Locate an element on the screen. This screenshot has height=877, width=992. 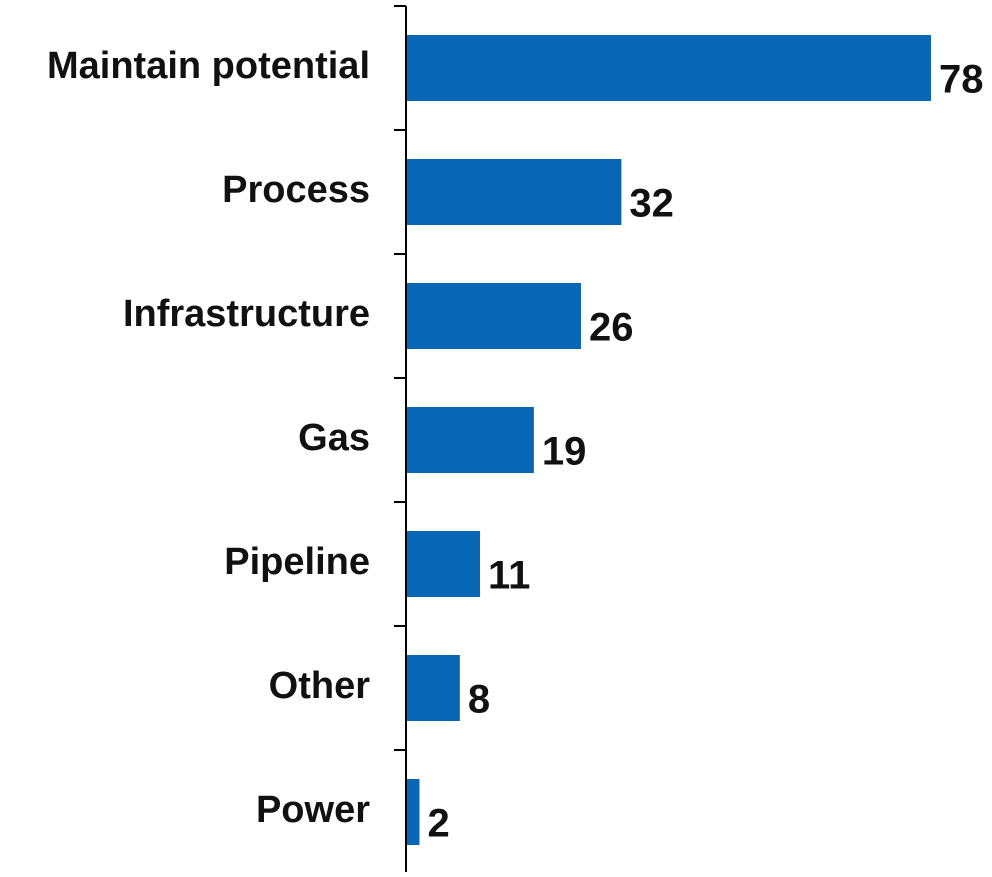
value-label: 78 is located at coordinates (961, 80).